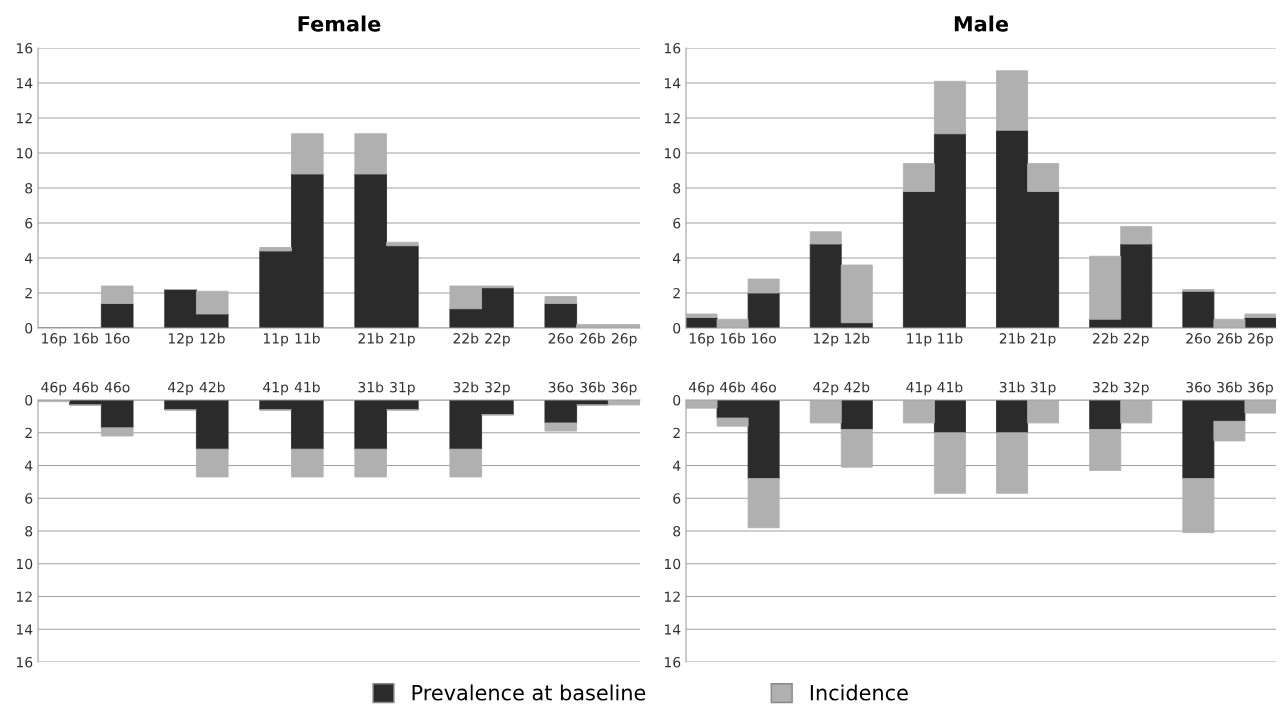 This screenshot has height=715, width=1282. Describe the element at coordinates (859, 692) in the screenshot. I see `legend-label: Incidence` at that location.